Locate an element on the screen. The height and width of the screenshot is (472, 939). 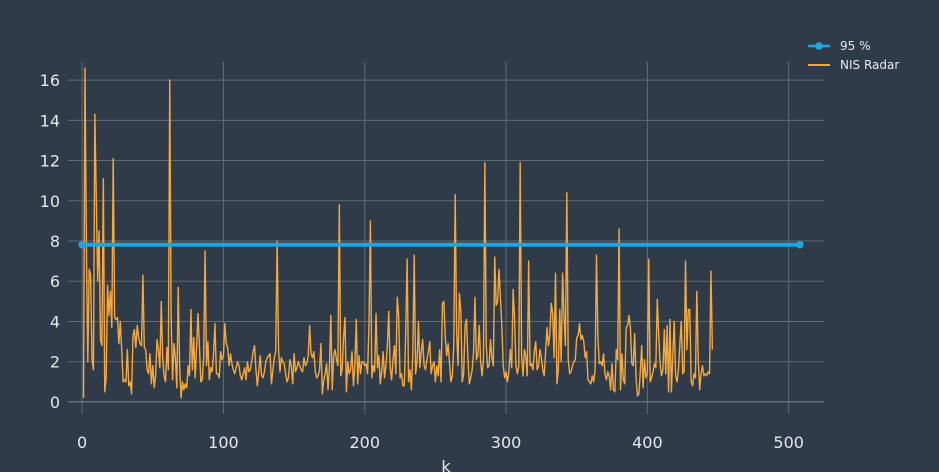
x-tick-label: 0 is located at coordinates (82, 442).